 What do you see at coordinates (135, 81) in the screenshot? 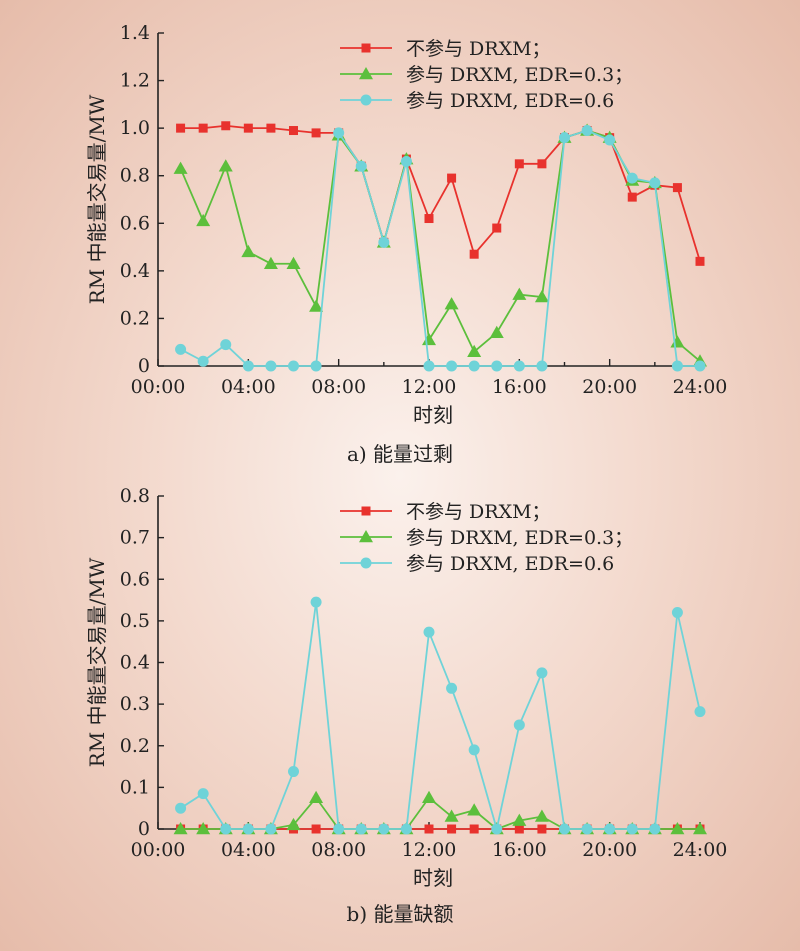
I see `y-tick-label: 1.2` at bounding box center [135, 81].